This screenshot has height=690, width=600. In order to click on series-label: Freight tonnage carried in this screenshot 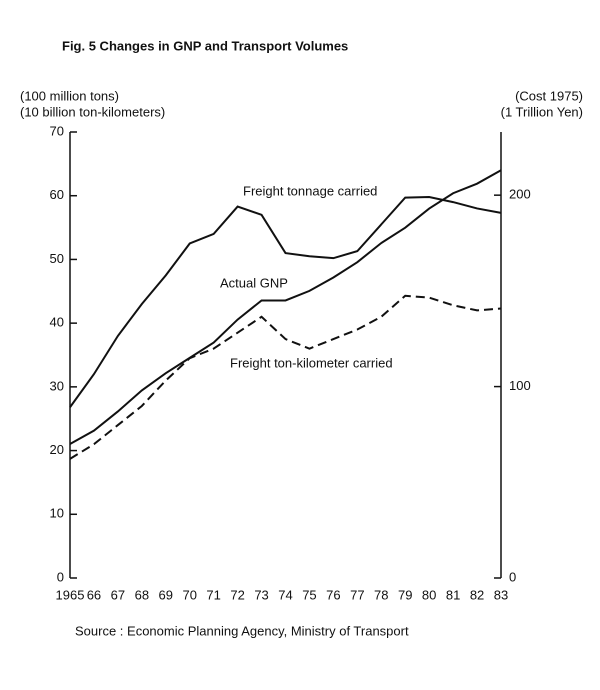, I will do `click(310, 190)`.